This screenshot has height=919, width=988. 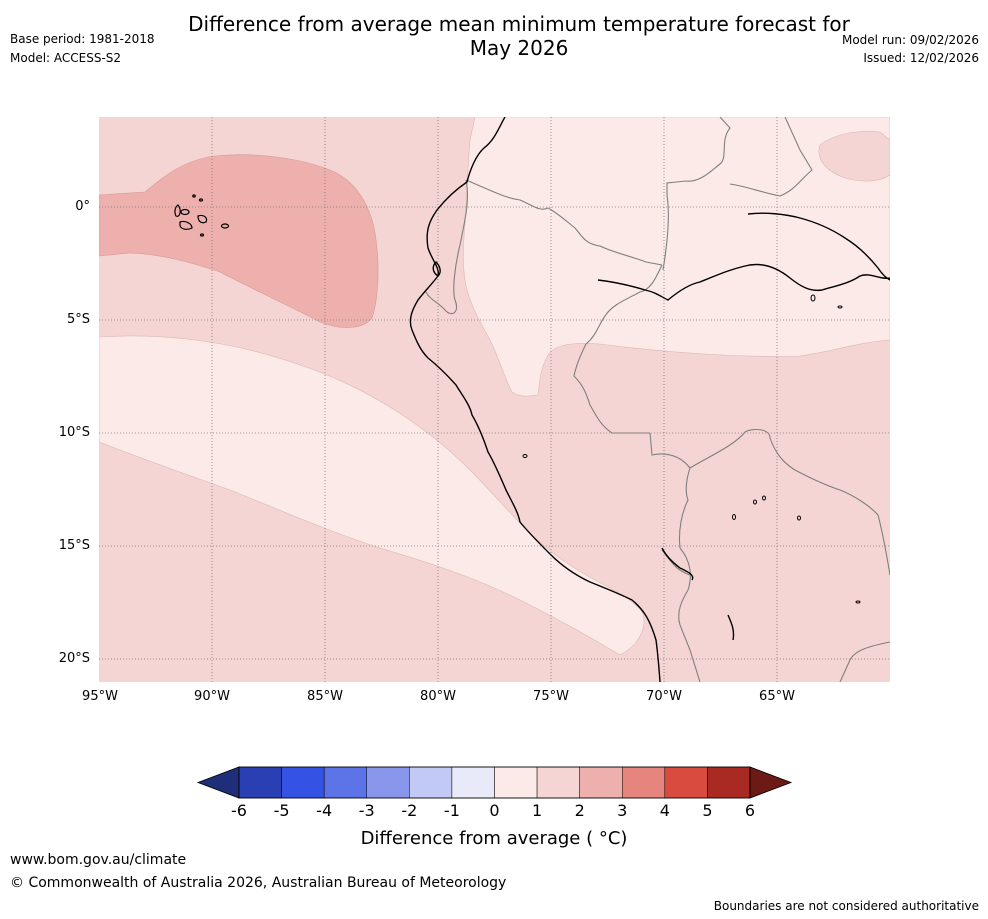 What do you see at coordinates (622, 810) in the screenshot?
I see `colorbar-tick-label: 3` at bounding box center [622, 810].